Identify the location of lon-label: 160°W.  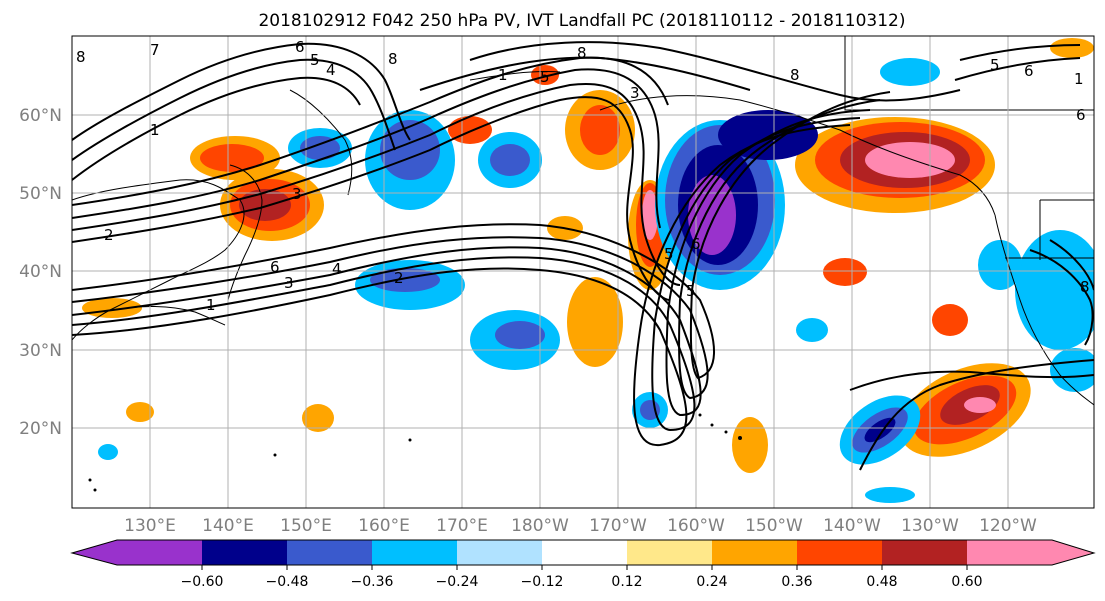
(696, 526).